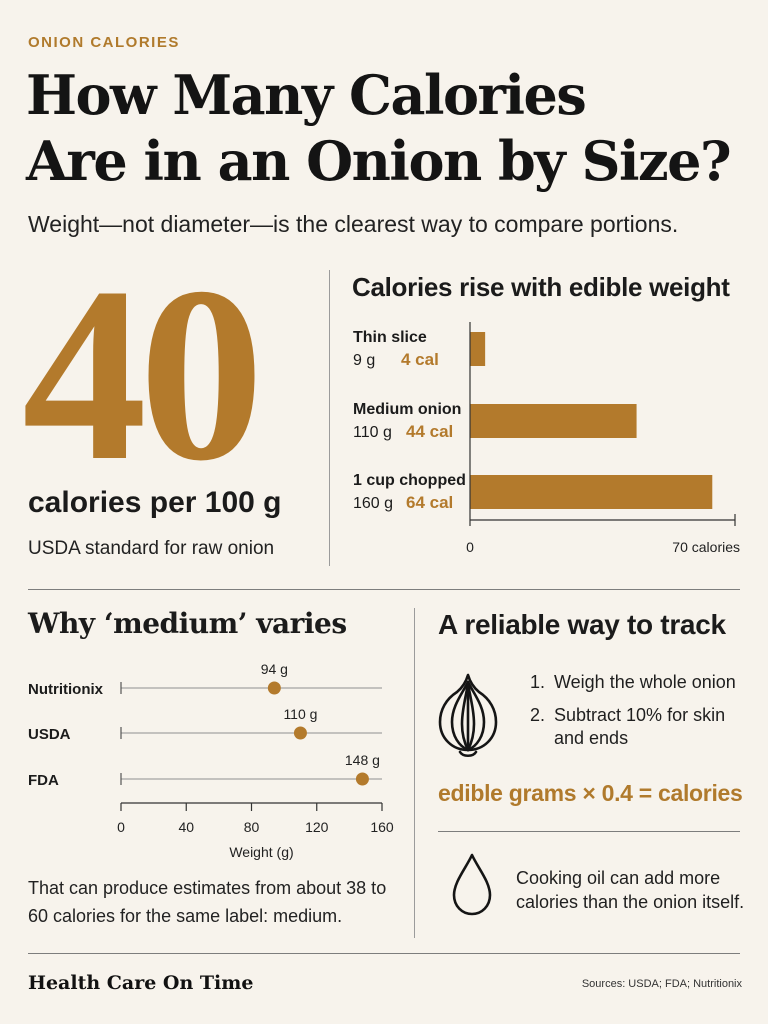  Describe the element at coordinates (252, 827) in the screenshot. I see `dot-tick-label: 80` at that location.